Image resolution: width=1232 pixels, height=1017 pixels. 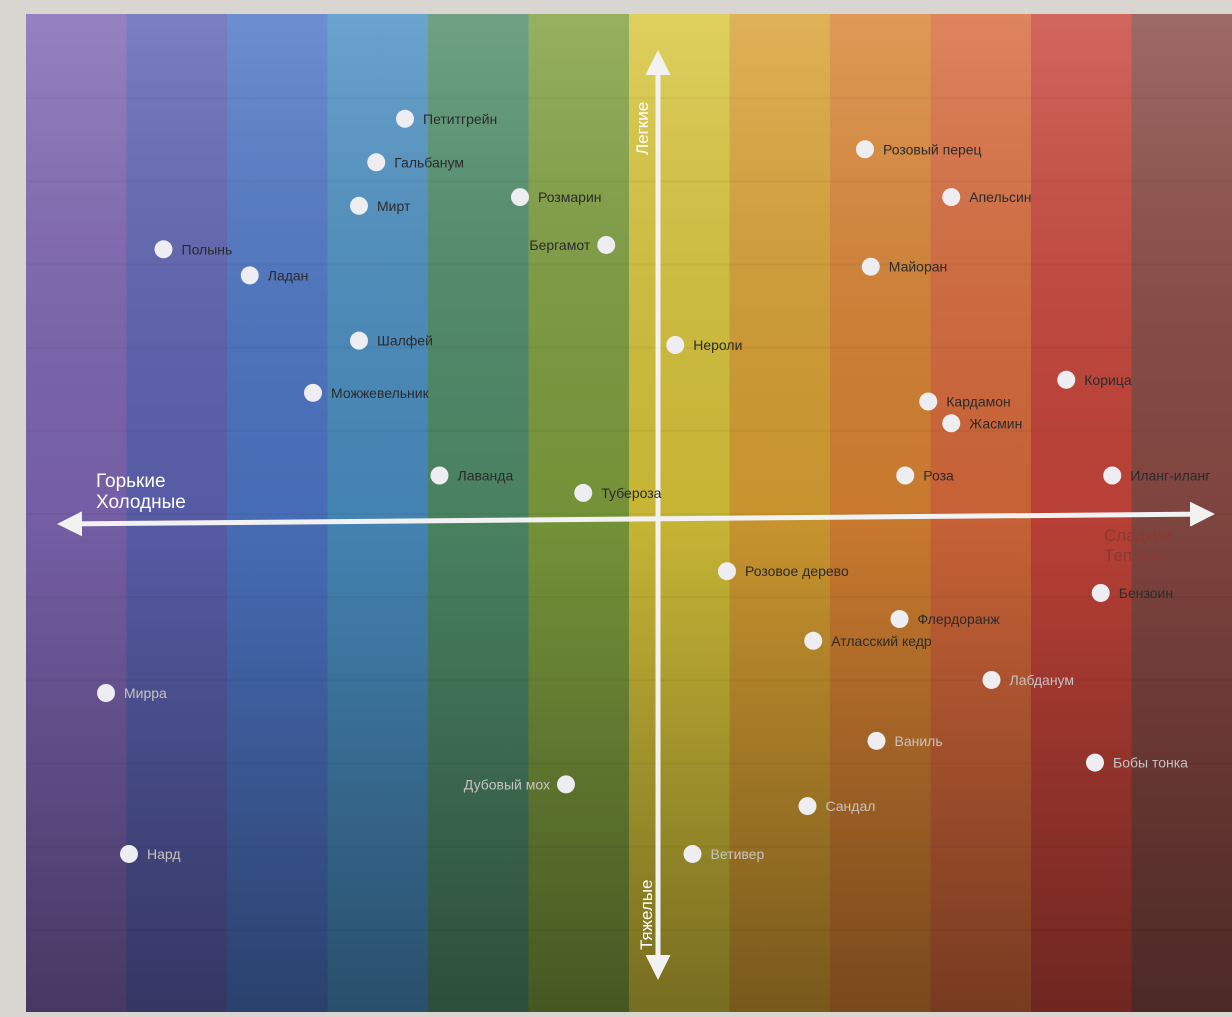 I want to click on point-label: Атласский кедр, so click(x=881, y=641).